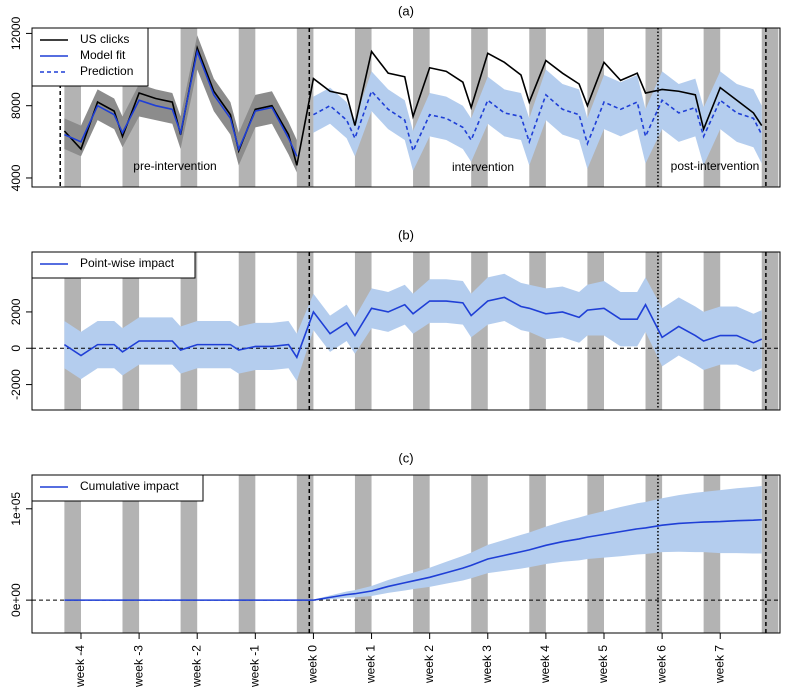 The image size is (800, 698). Describe the element at coordinates (174, 166) in the screenshot. I see `period-label: pre-intervention` at that location.